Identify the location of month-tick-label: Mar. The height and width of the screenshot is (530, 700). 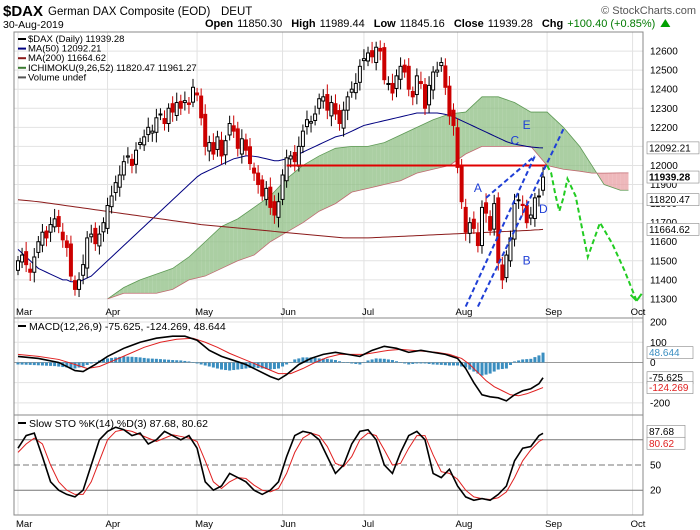
(24, 524).